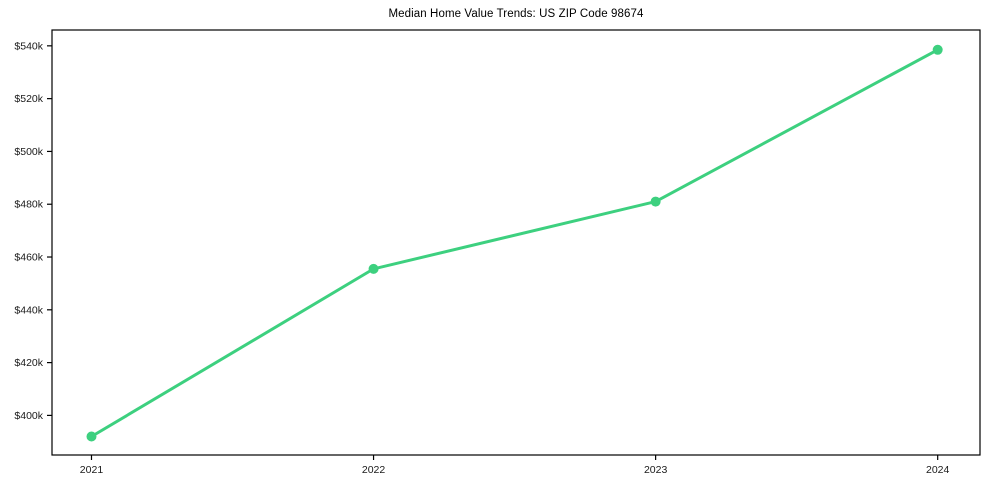 This screenshot has height=490, width=990. Describe the element at coordinates (373, 268) in the screenshot. I see `data-point-2022` at that location.